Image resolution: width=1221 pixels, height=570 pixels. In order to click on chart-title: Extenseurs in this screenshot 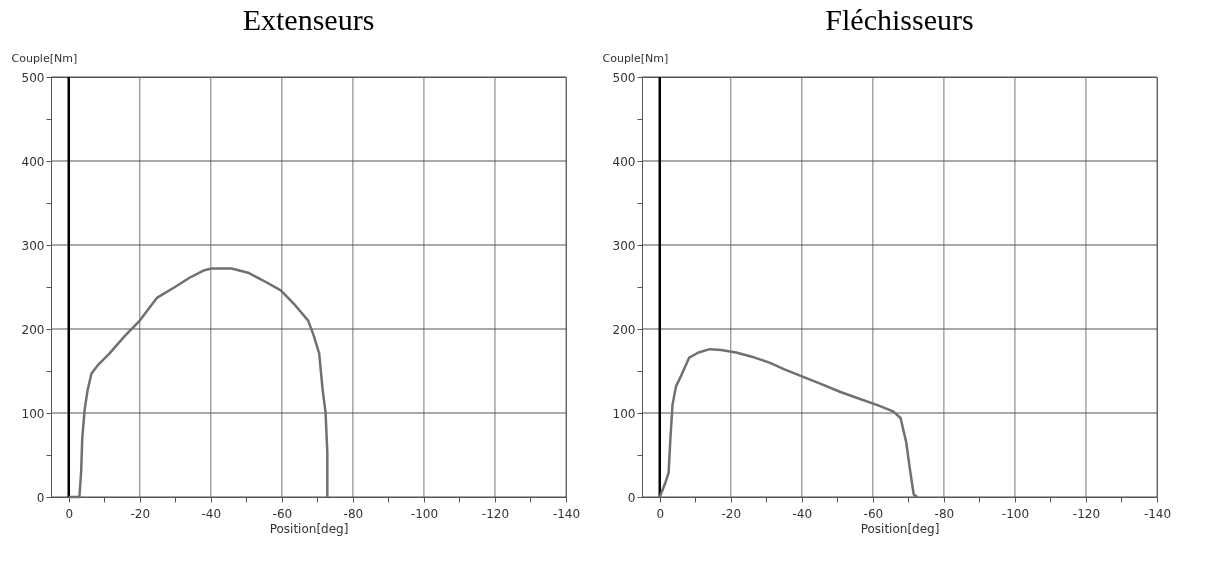, I will do `click(308, 19)`.